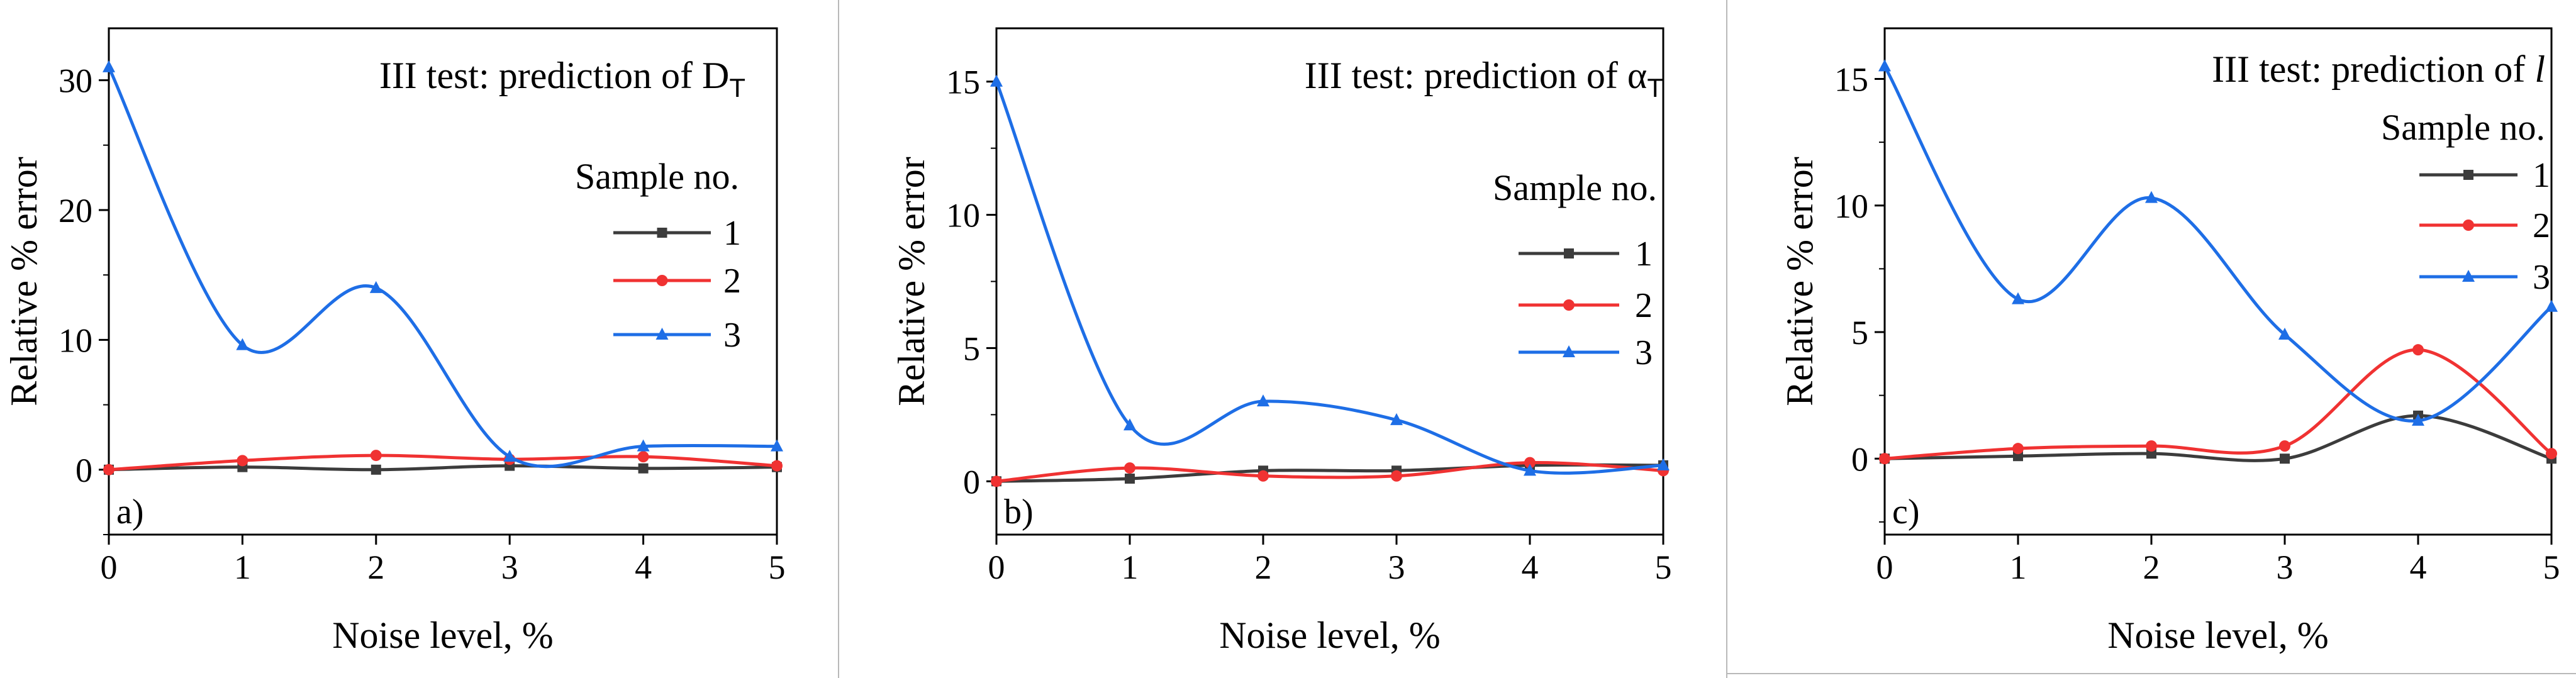  What do you see at coordinates (1851, 80) in the screenshot?
I see `y-tick-label: 15` at bounding box center [1851, 80].